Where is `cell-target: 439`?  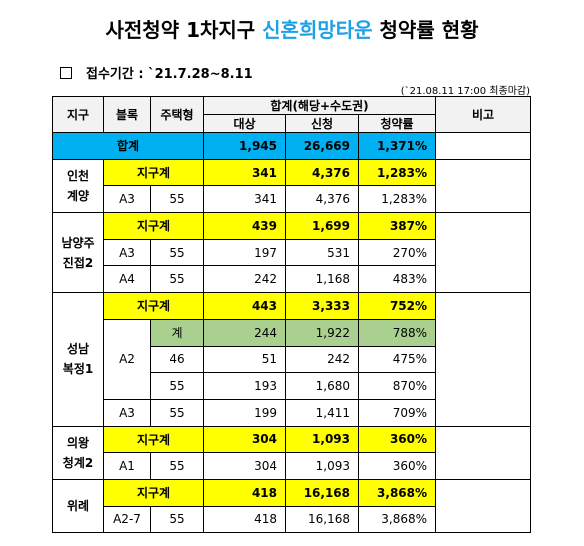 cell-target: 439 is located at coordinates (244, 226).